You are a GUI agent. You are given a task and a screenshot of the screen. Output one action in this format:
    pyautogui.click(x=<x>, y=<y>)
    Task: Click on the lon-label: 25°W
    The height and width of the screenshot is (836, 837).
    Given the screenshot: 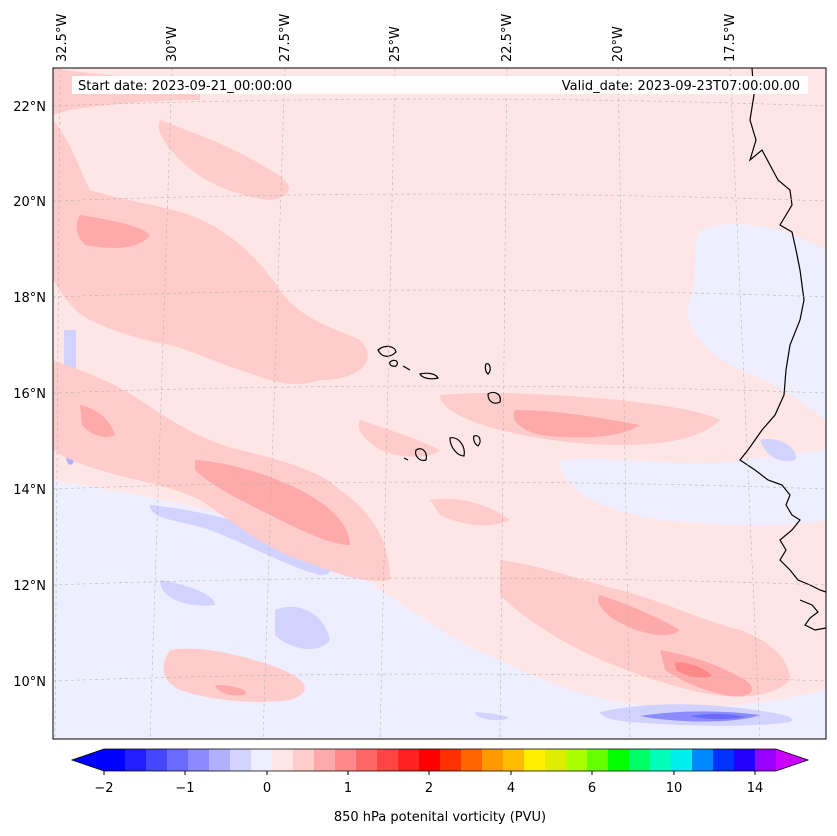 What is the action you would take?
    pyautogui.click(x=395, y=44)
    